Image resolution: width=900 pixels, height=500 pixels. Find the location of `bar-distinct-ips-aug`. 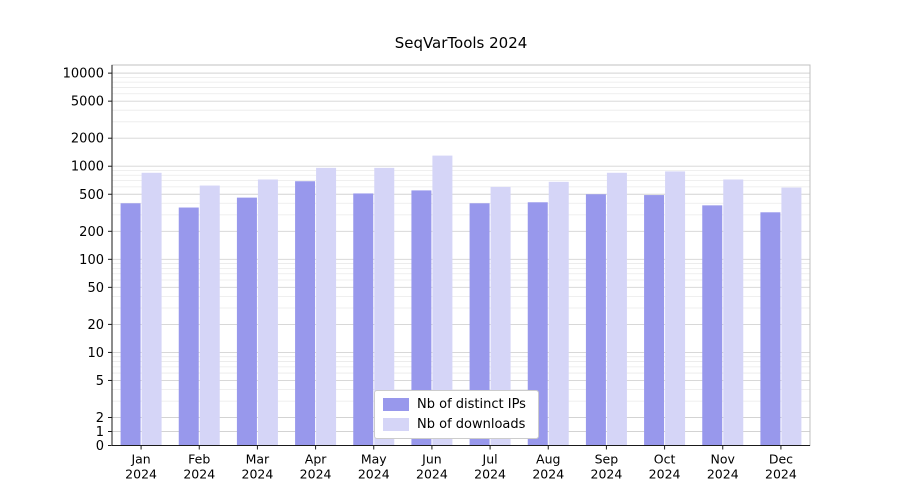

bar-distinct-ips-aug is located at coordinates (537, 324).